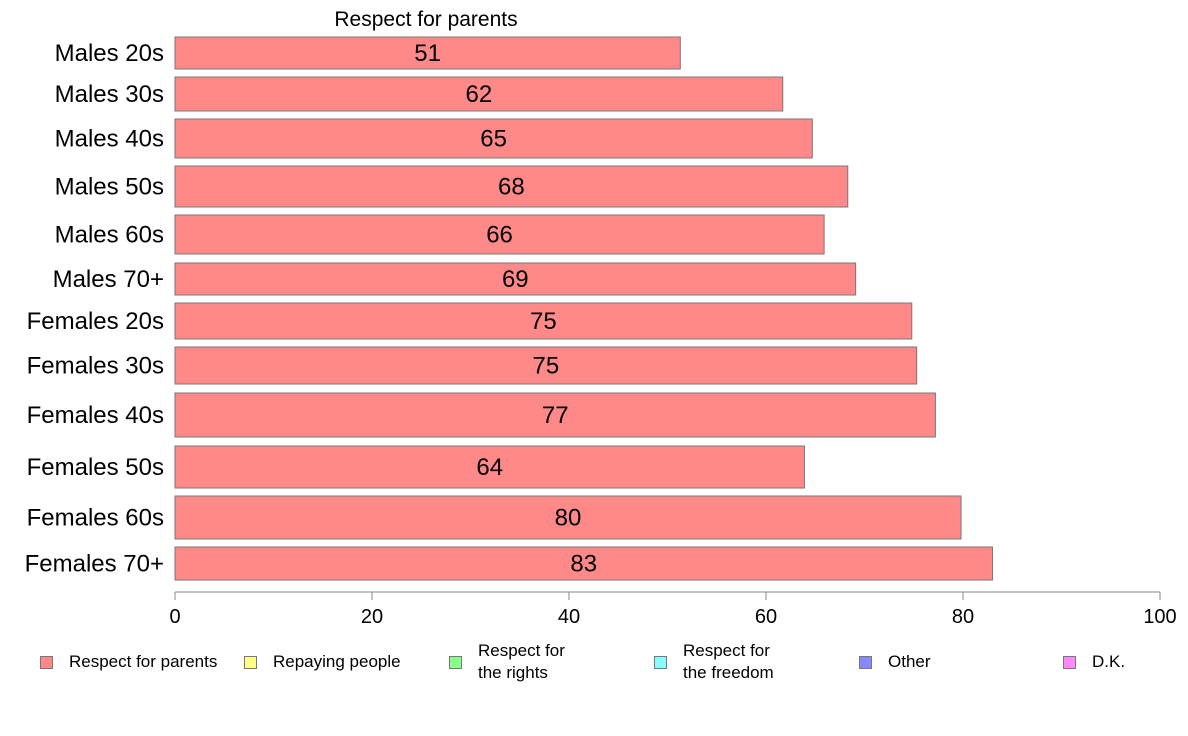  I want to click on data-label: 62, so click(479, 94).